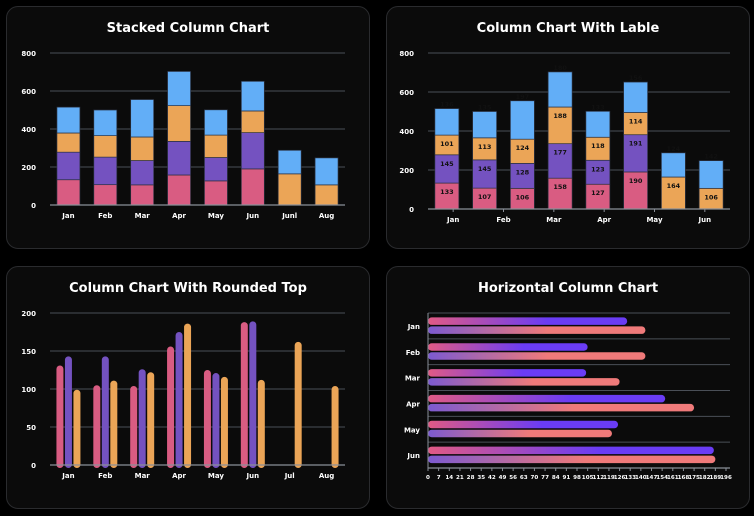 The image size is (754, 516). I want to click on data-label: 135, so click(485, 108).